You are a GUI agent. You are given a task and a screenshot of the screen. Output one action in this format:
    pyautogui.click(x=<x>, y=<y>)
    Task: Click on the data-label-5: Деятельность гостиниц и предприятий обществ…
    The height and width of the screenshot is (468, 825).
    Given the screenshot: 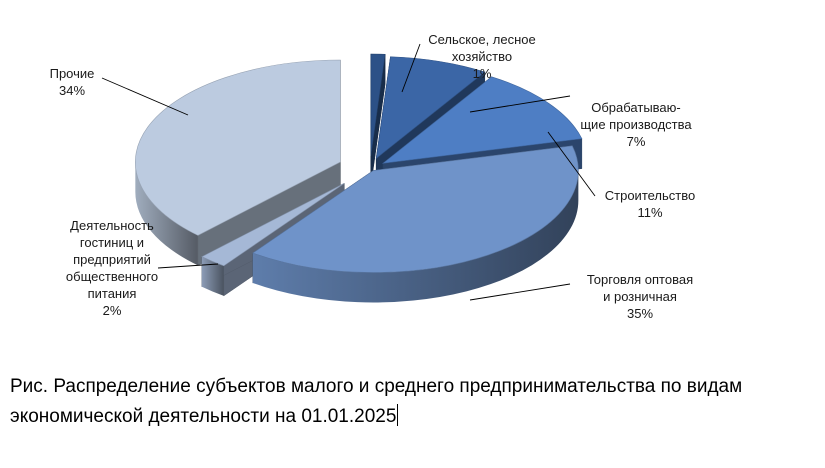 What is the action you would take?
    pyautogui.click(x=112, y=268)
    